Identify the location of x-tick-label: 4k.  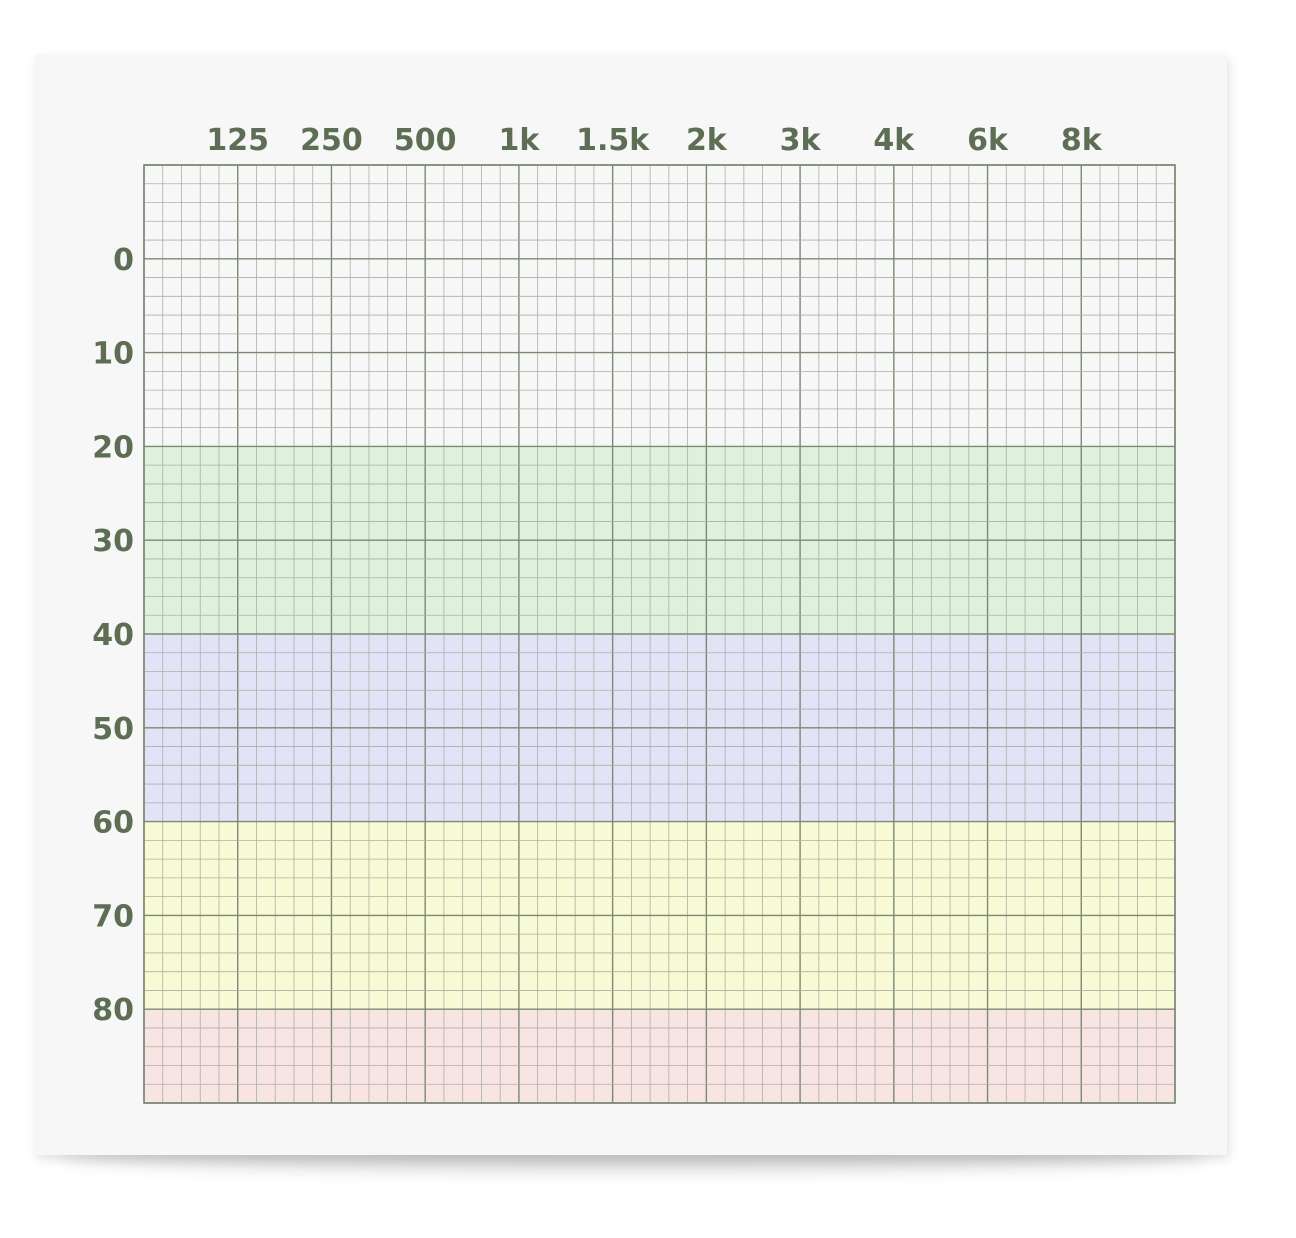
(894, 140).